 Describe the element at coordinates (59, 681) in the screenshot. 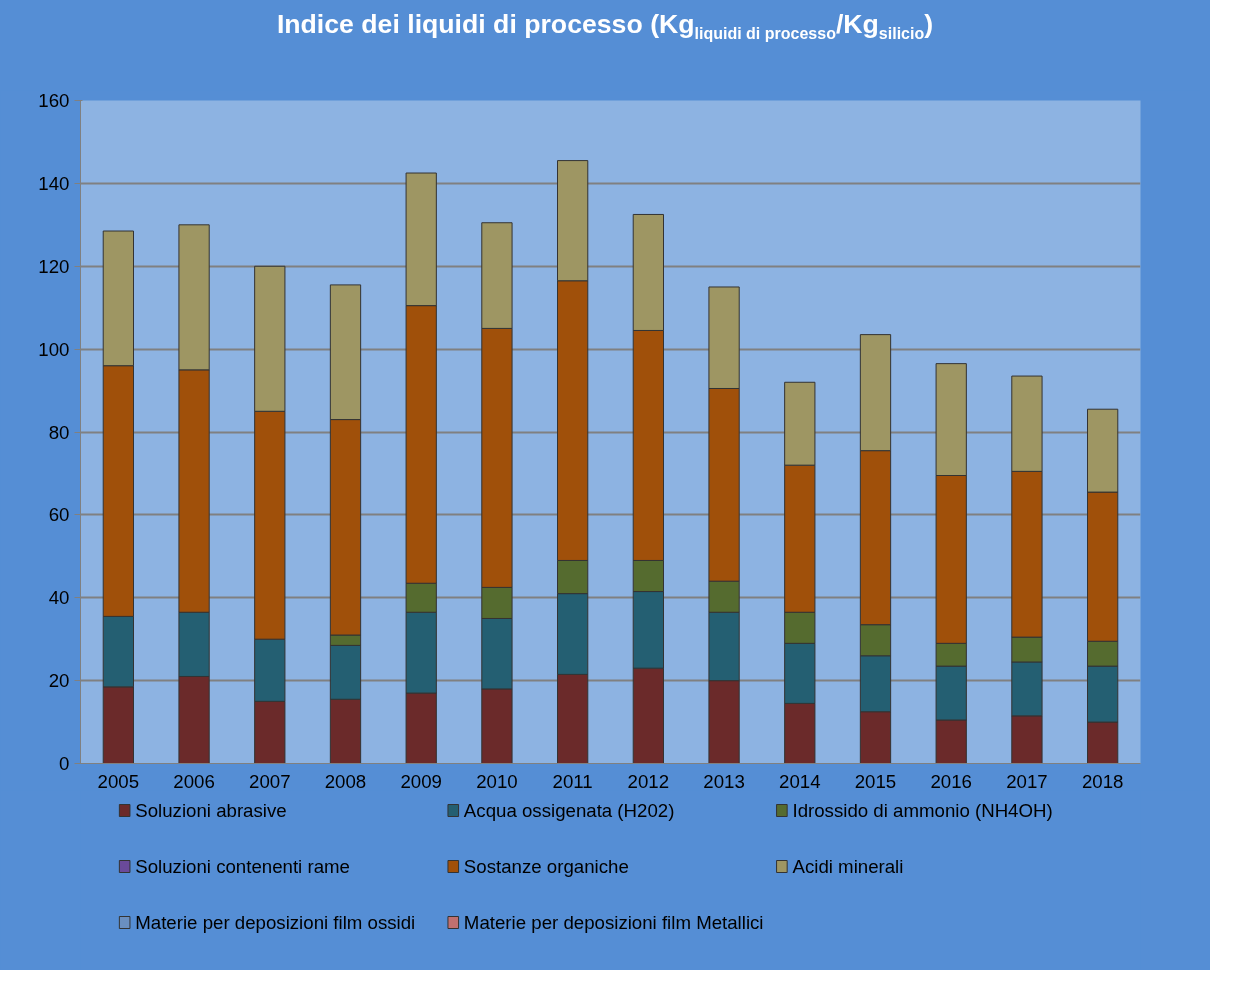

I see `y-tick-label: 20` at that location.